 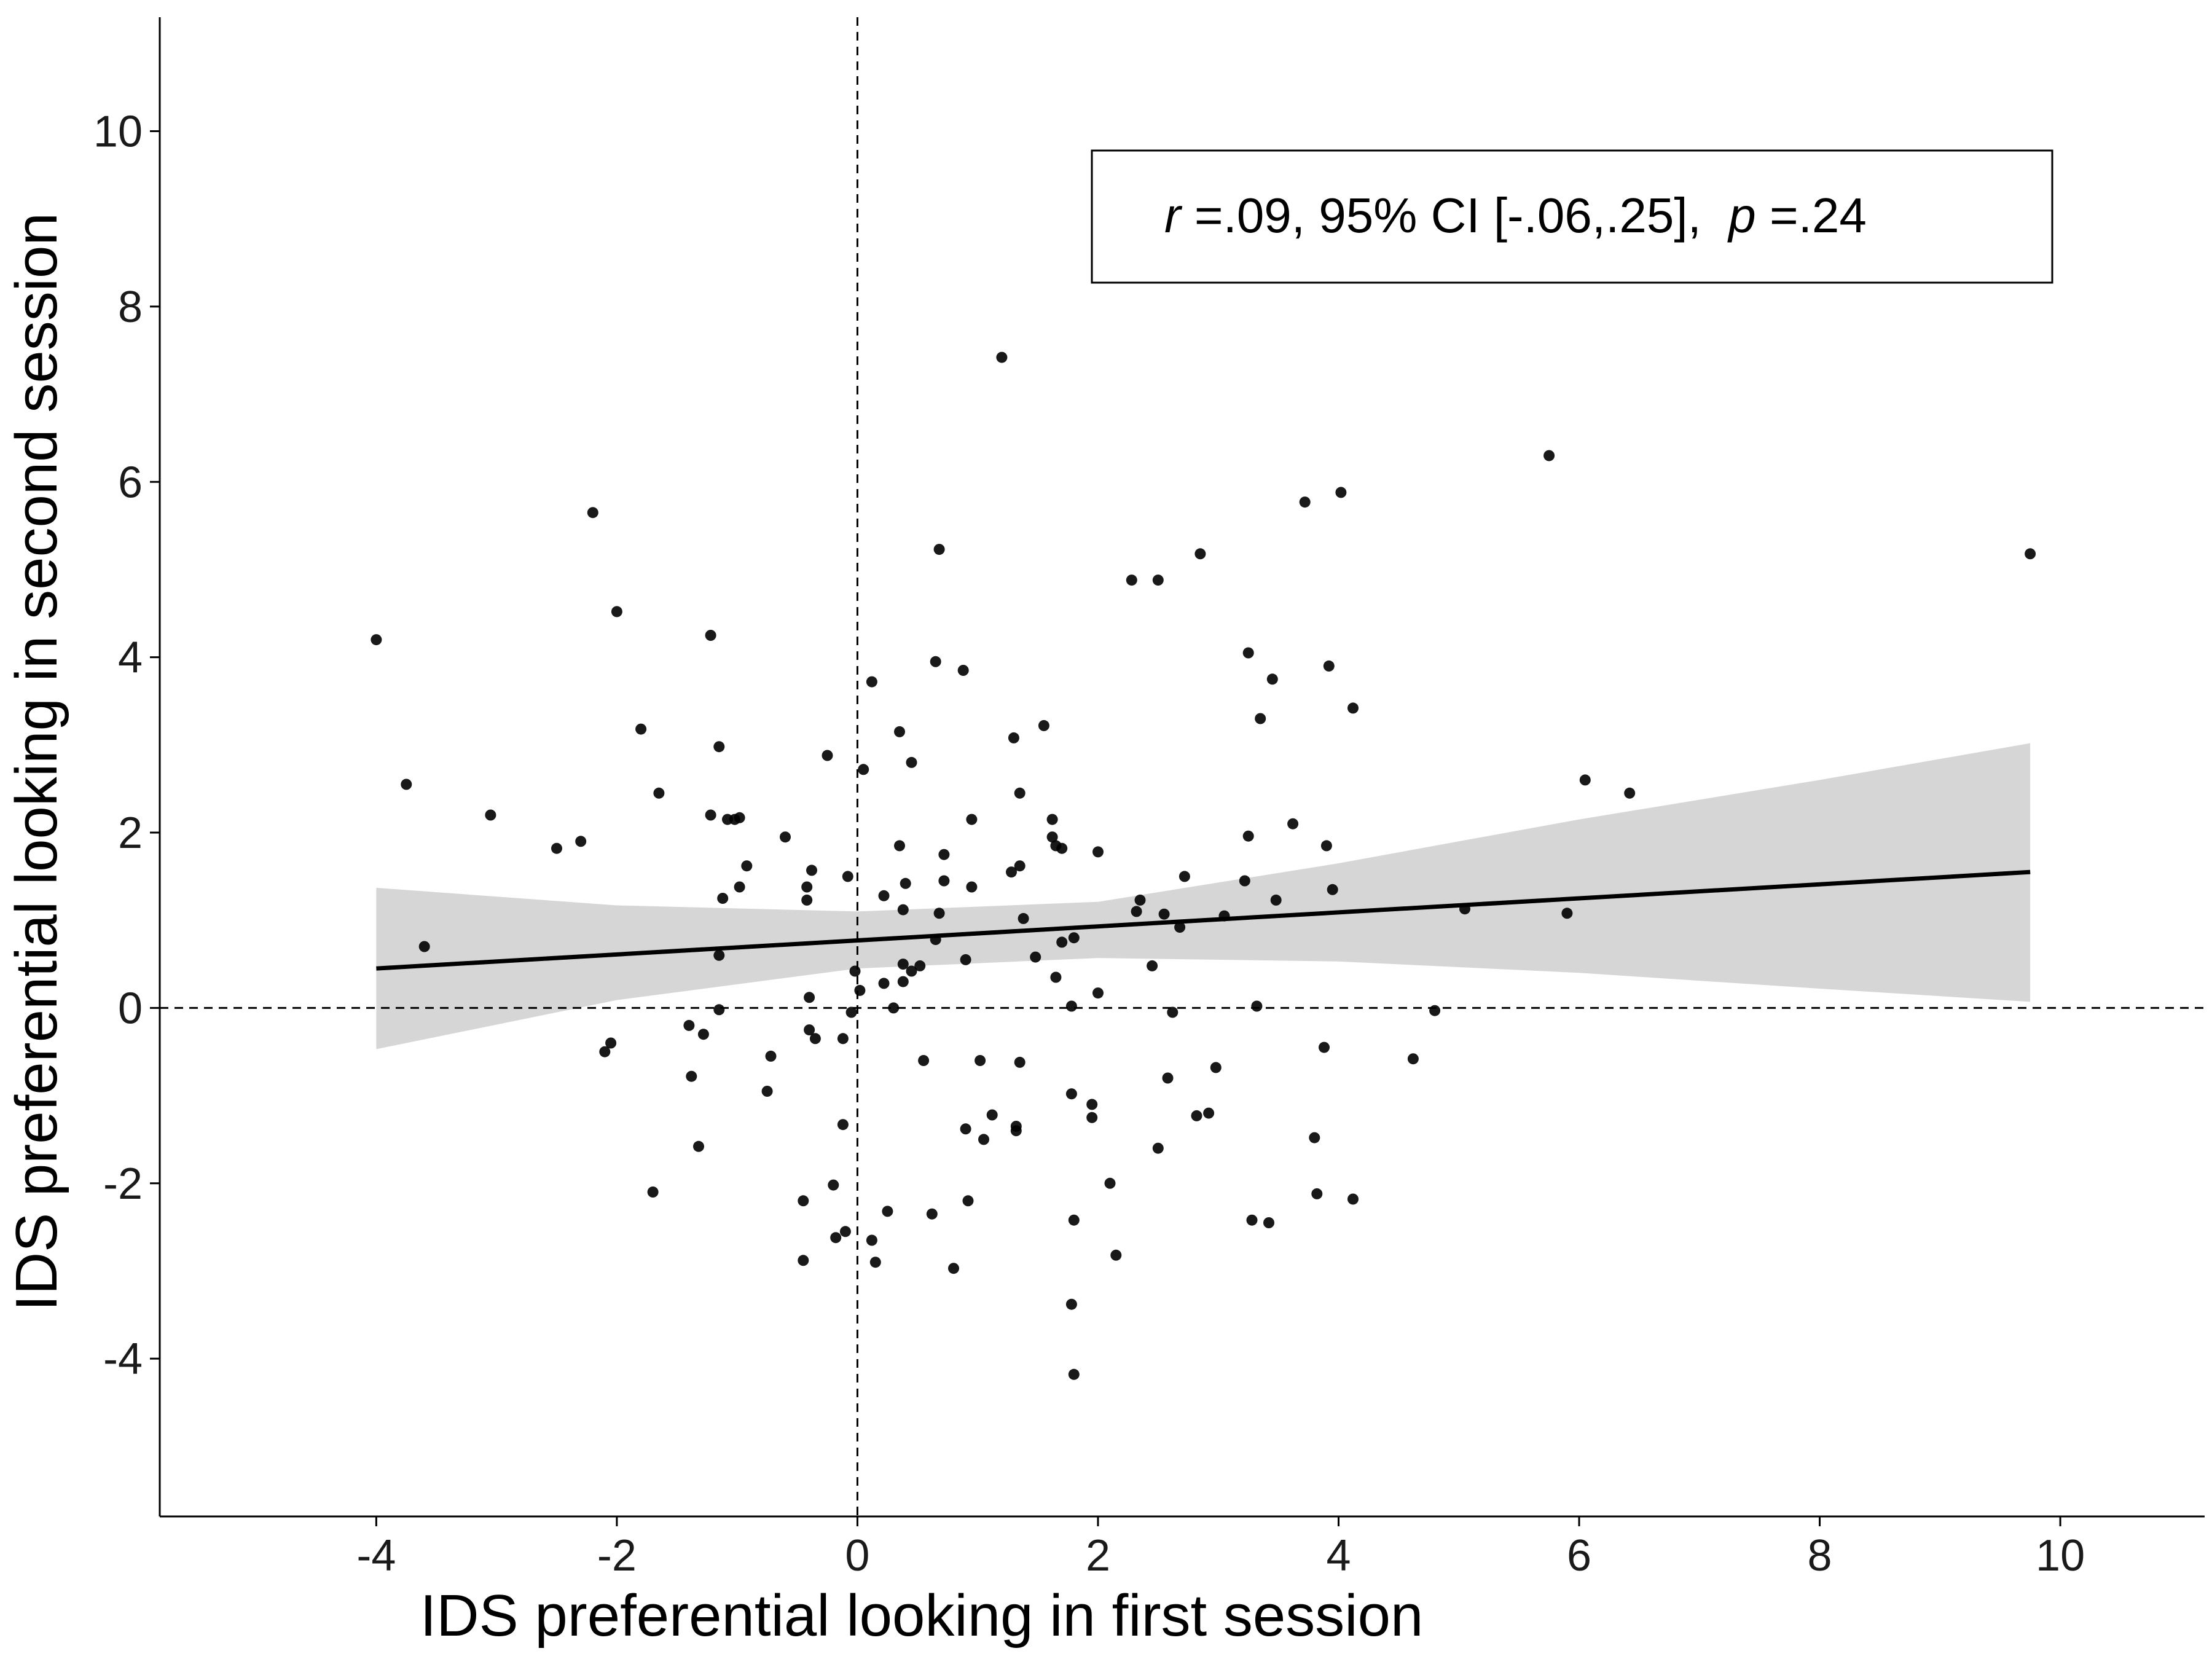 I want to click on x-tick-label: -2, so click(x=617, y=1555).